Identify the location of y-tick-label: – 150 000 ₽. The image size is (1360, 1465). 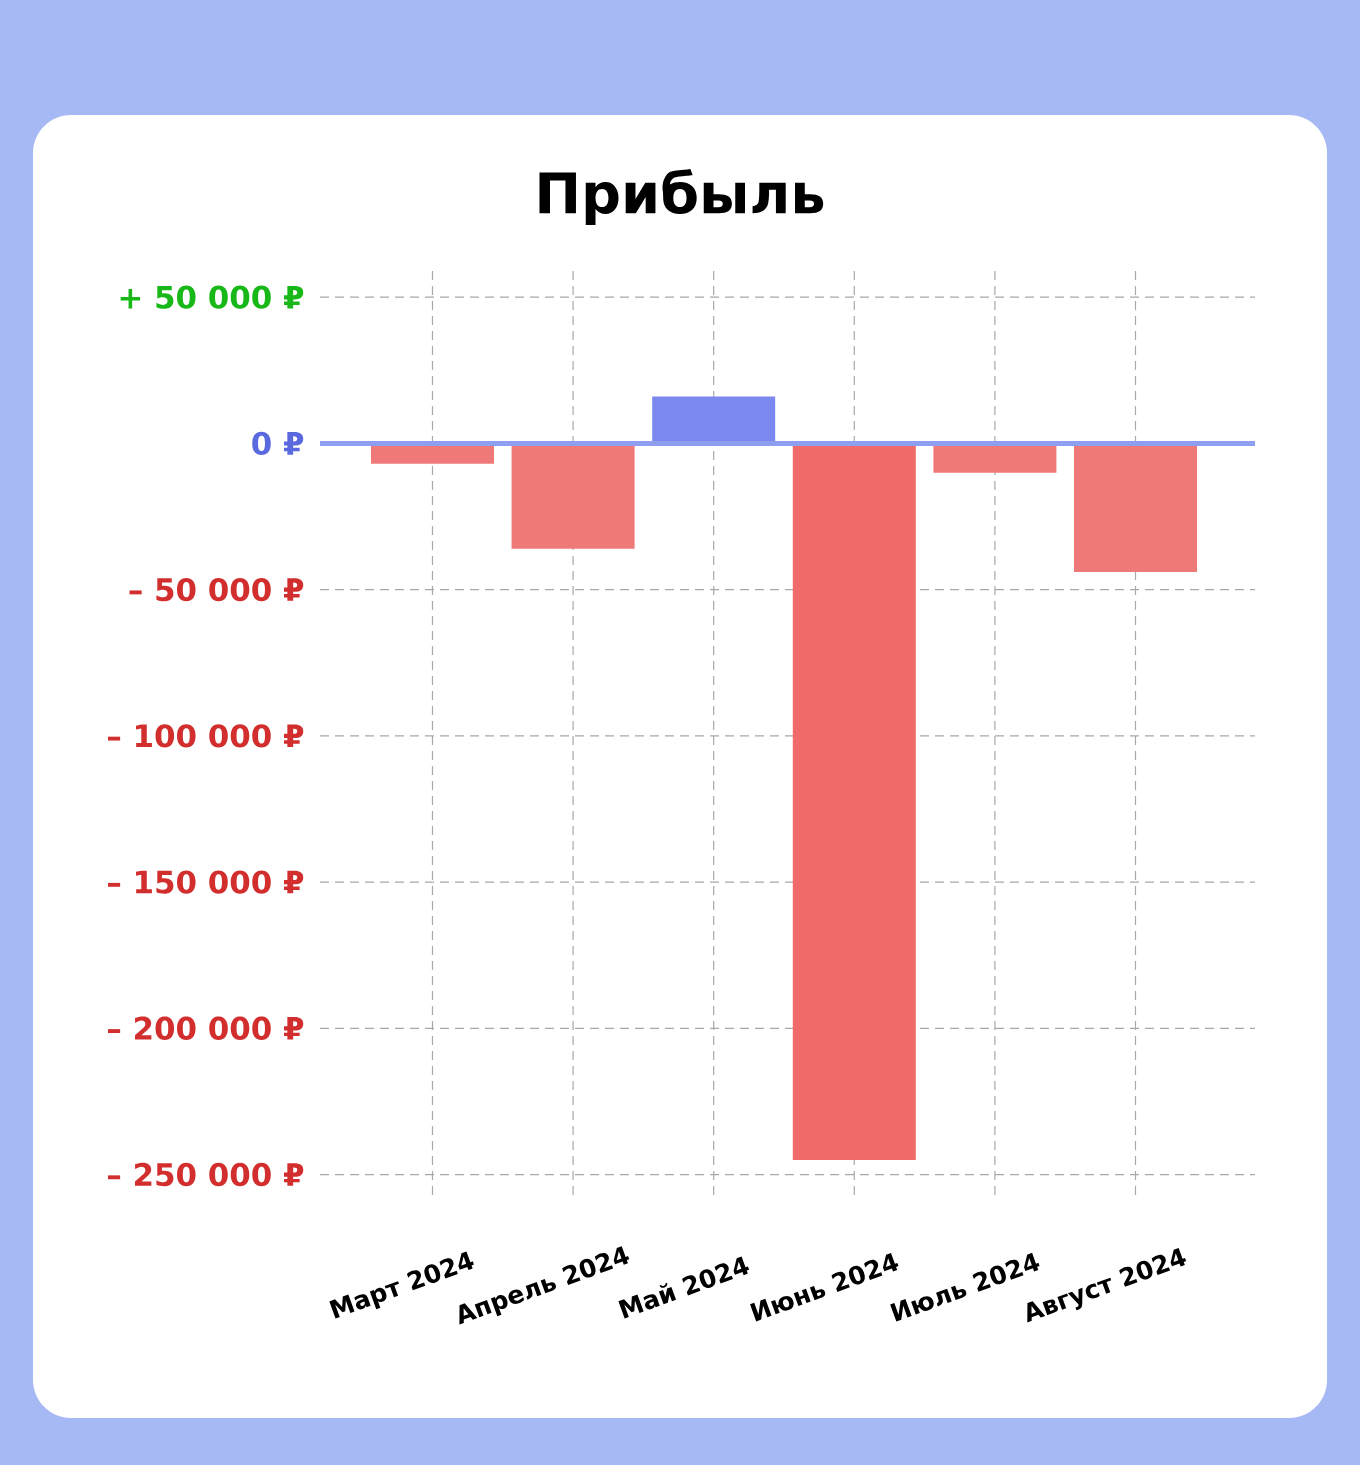
(206, 882).